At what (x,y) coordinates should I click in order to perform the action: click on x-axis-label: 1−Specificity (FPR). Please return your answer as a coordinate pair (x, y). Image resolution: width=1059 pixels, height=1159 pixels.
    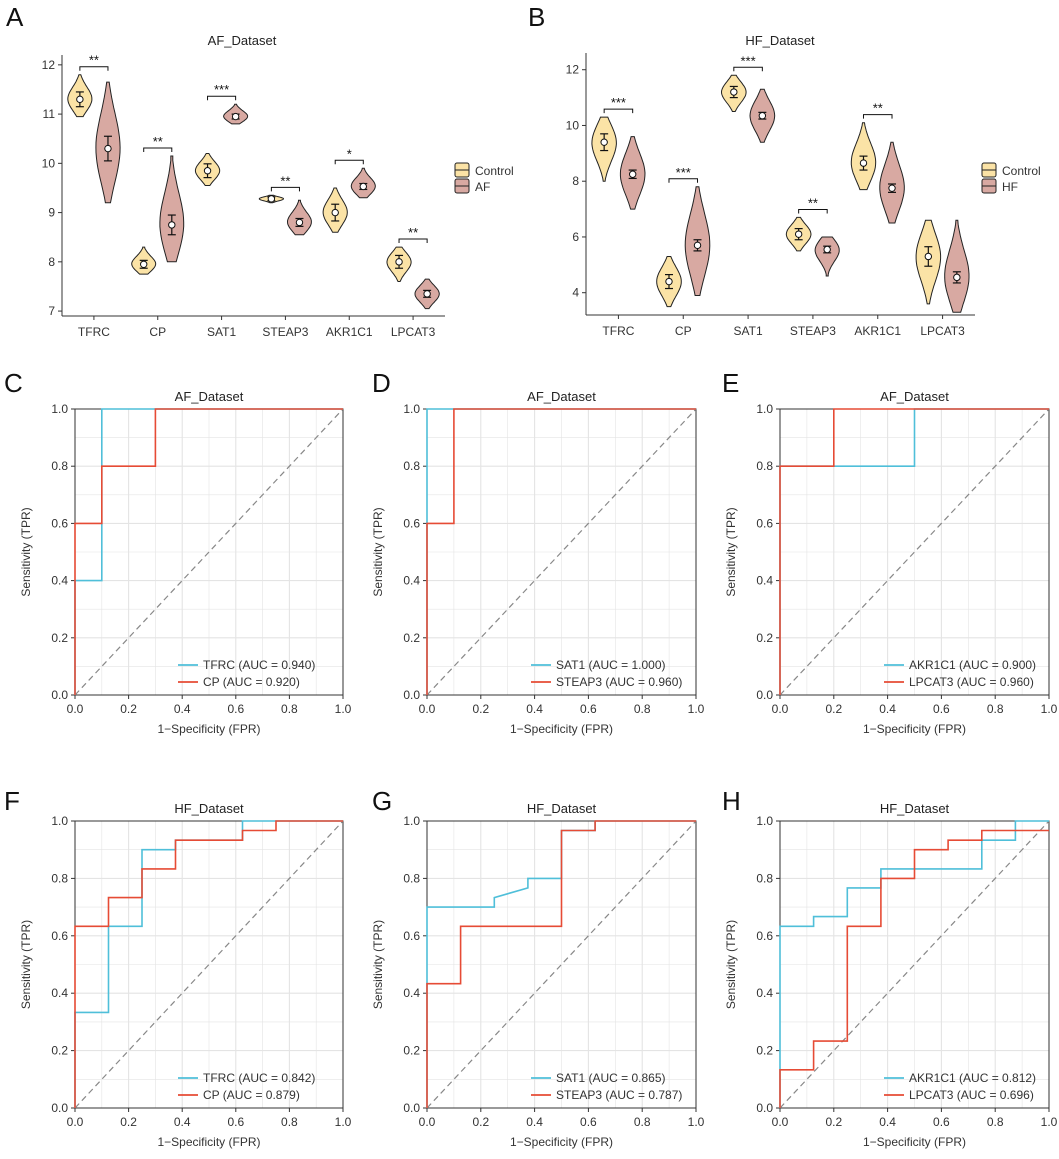
    Looking at the image, I should click on (208, 729).